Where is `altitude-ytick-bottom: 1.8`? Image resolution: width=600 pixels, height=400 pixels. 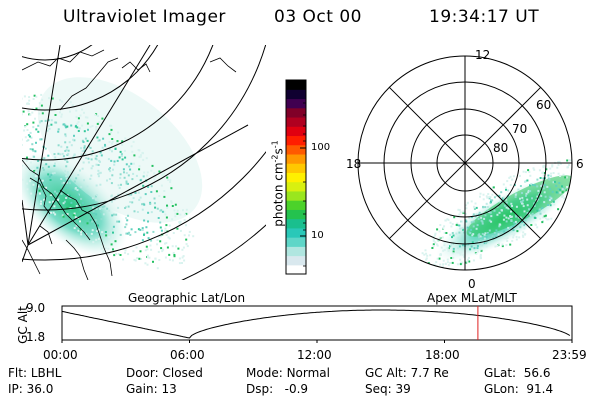
altitude-ytick-bottom: 1.8 is located at coordinates (36, 337).